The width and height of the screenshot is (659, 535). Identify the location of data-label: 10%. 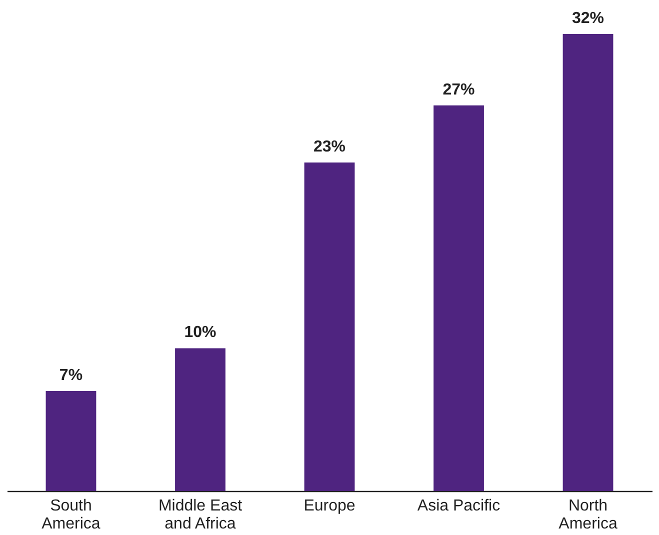
(200, 333).